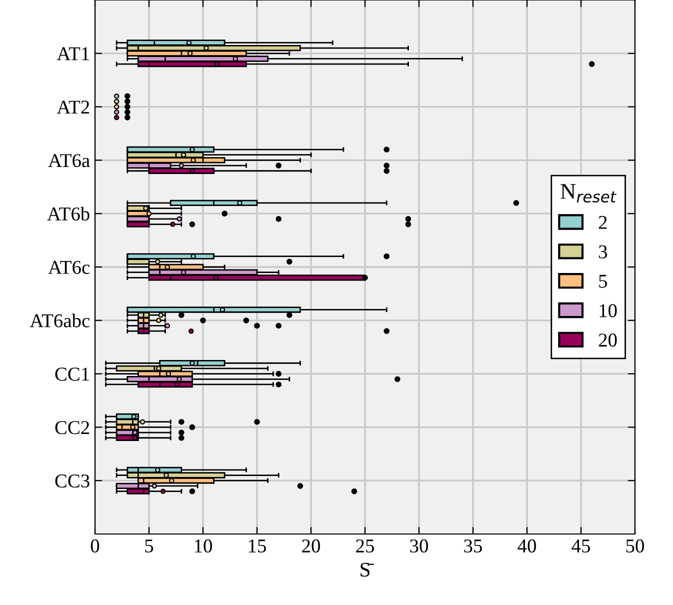 This screenshot has height=605, width=673. Describe the element at coordinates (311, 546) in the screenshot. I see `x-tick-label: 20` at that location.